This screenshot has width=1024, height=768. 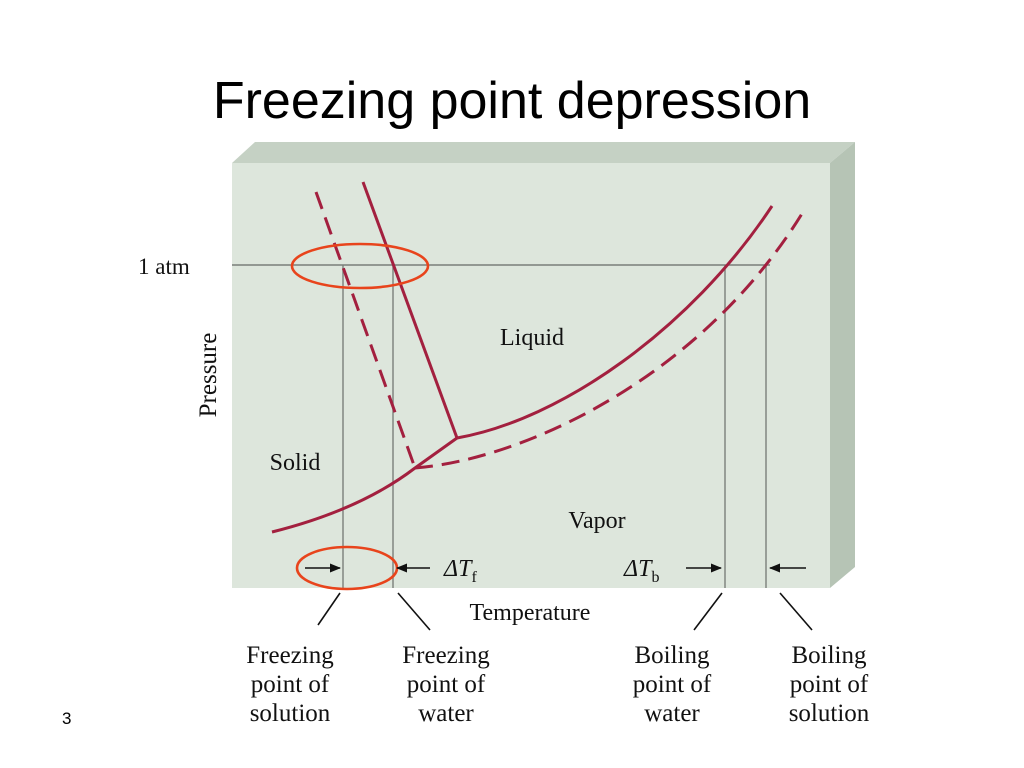 I want to click on vapor-curve-water, so click(x=615, y=322).